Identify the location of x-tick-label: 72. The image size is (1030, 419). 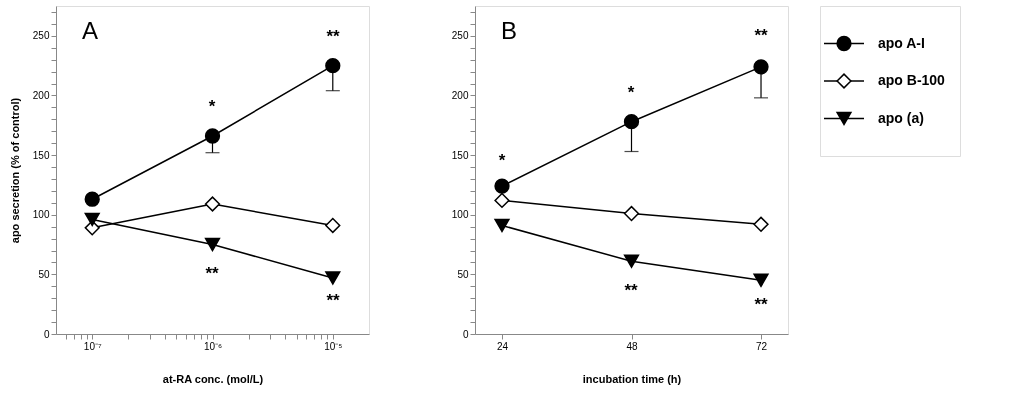
(761, 346).